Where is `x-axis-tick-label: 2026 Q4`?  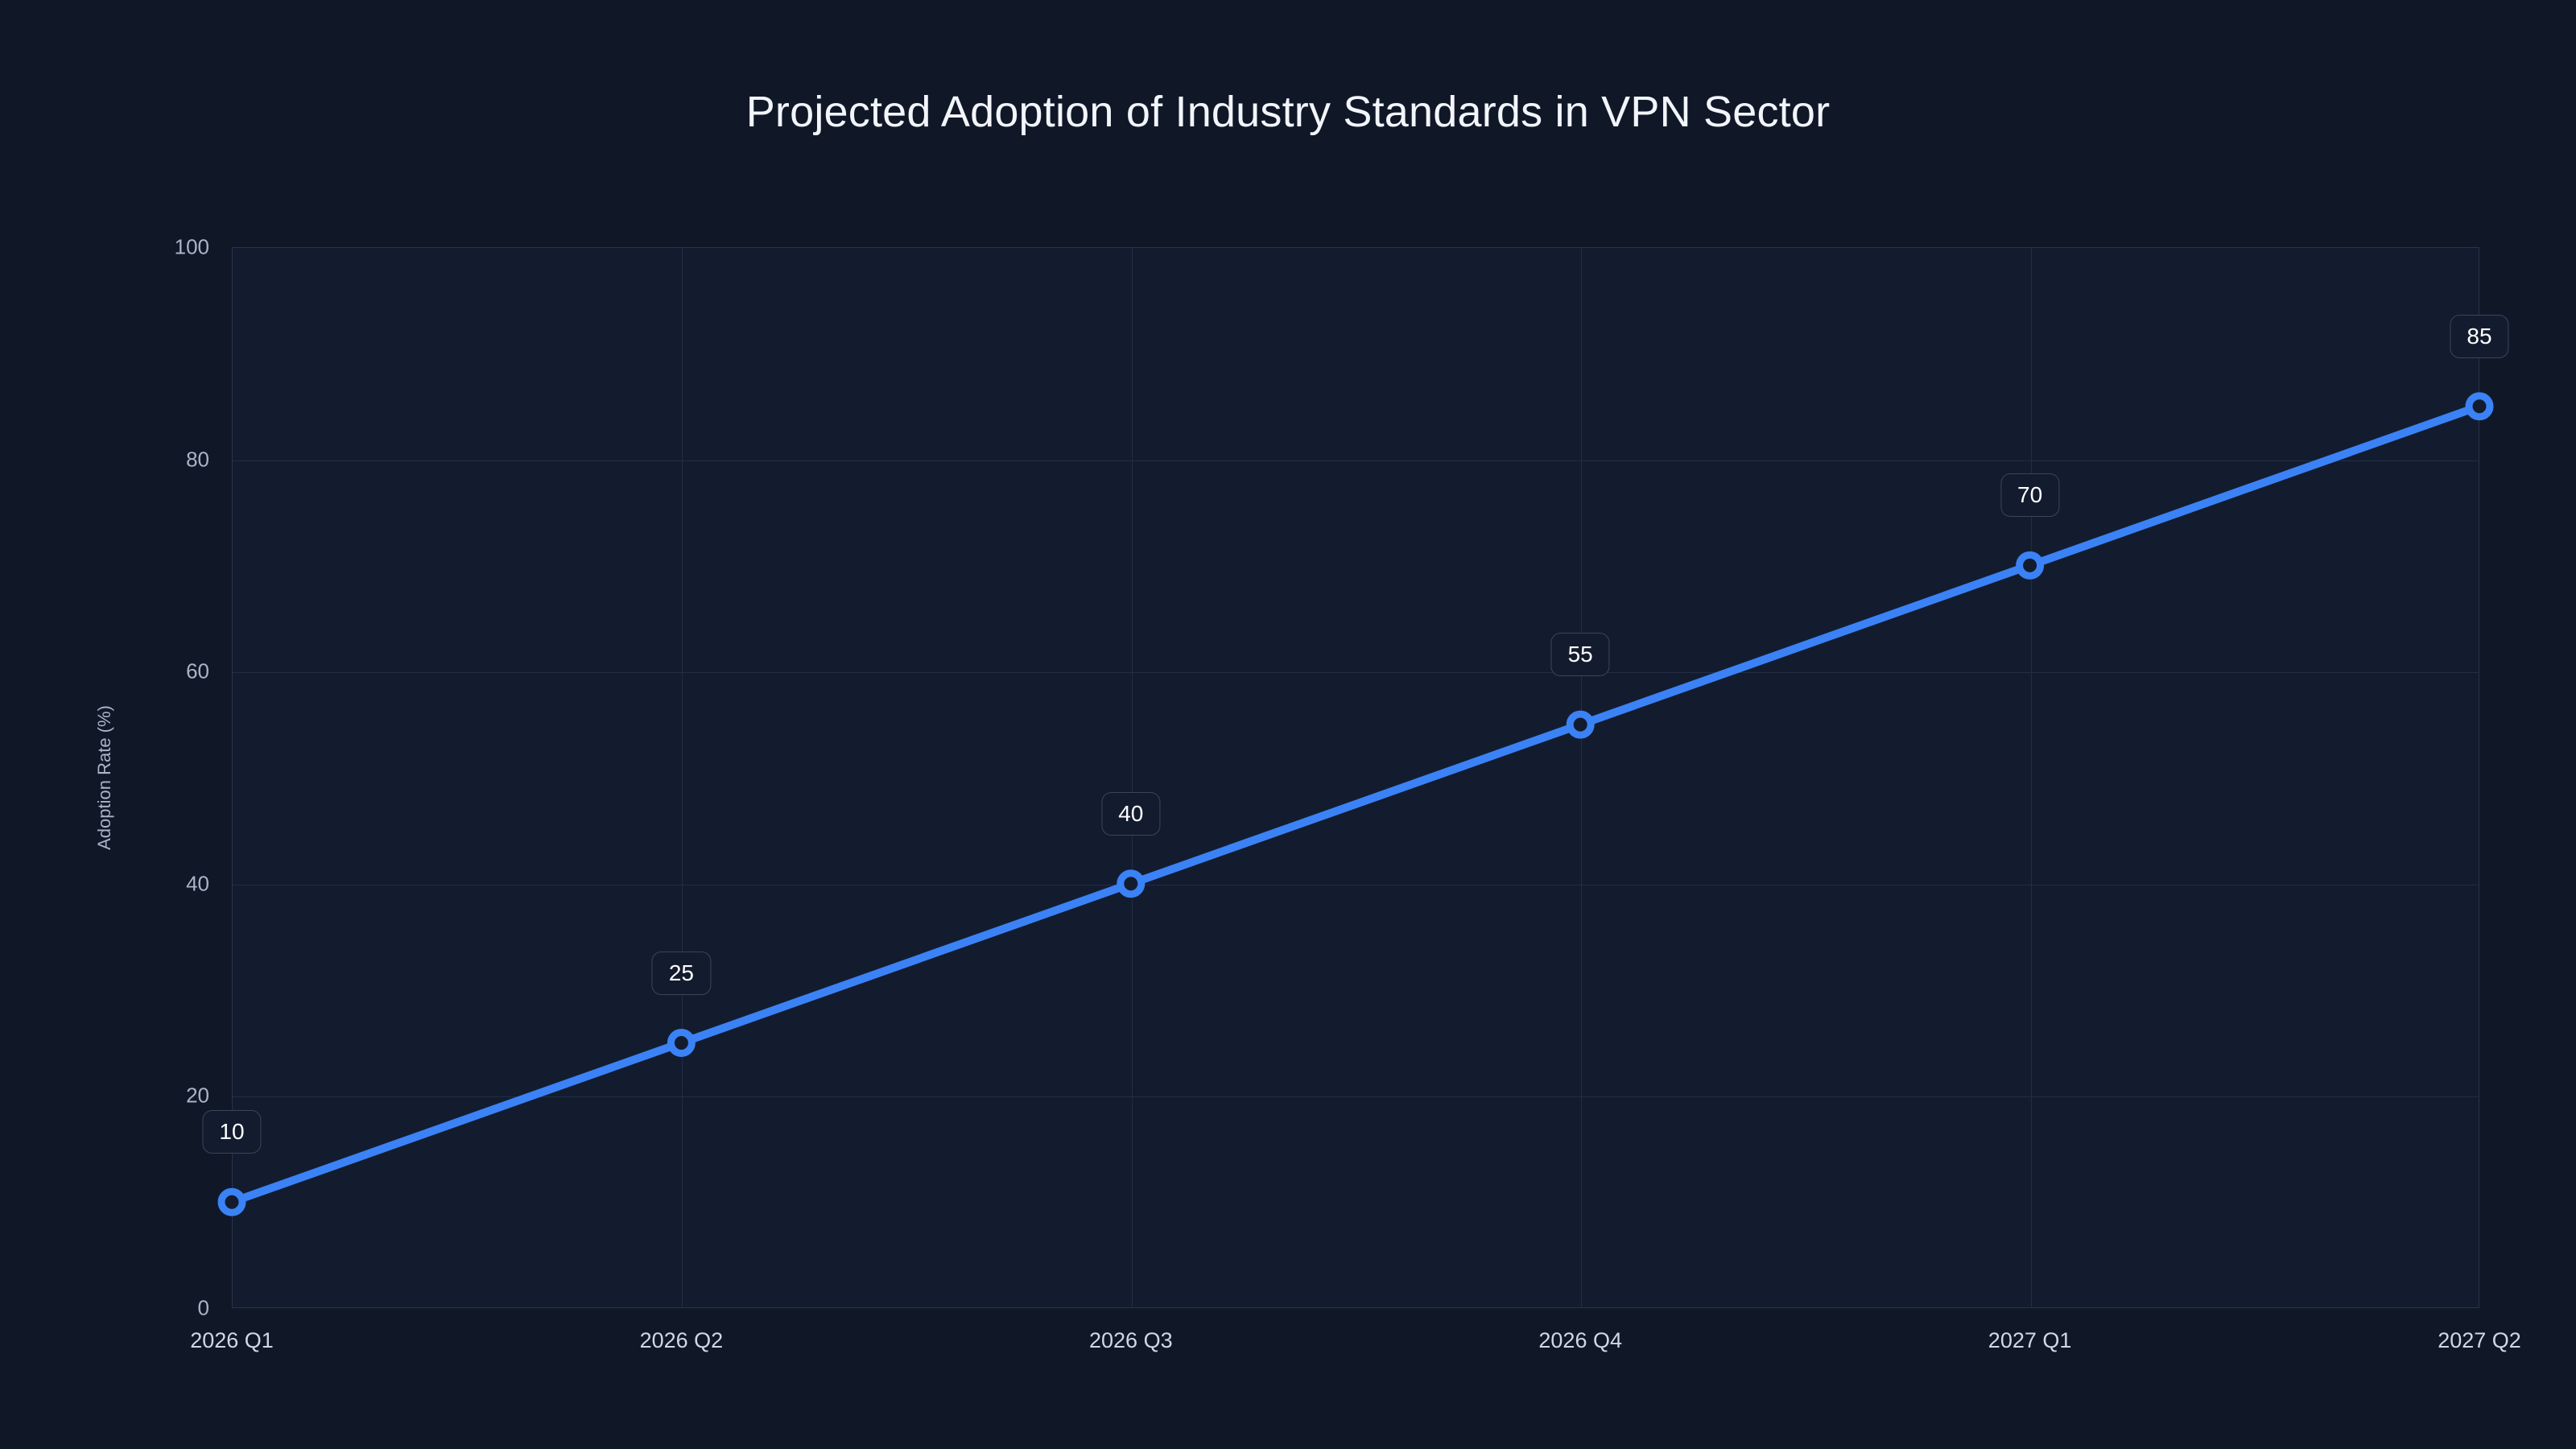
x-axis-tick-label: 2026 Q4 is located at coordinates (1580, 1340).